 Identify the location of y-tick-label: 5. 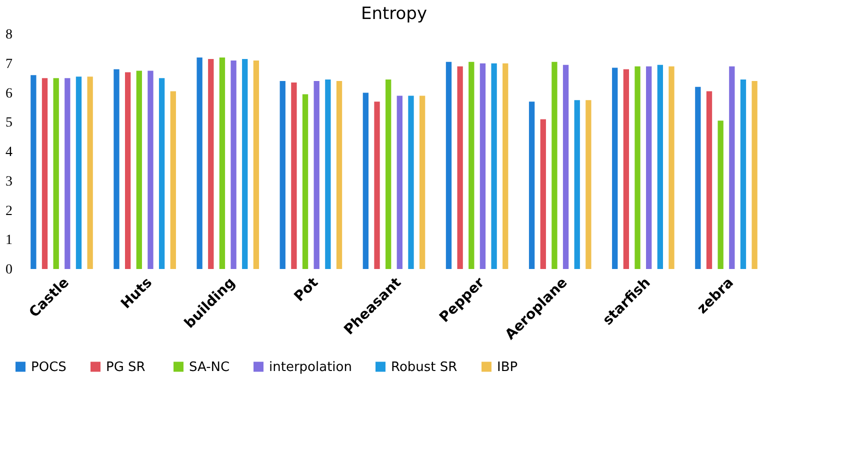
(9, 123).